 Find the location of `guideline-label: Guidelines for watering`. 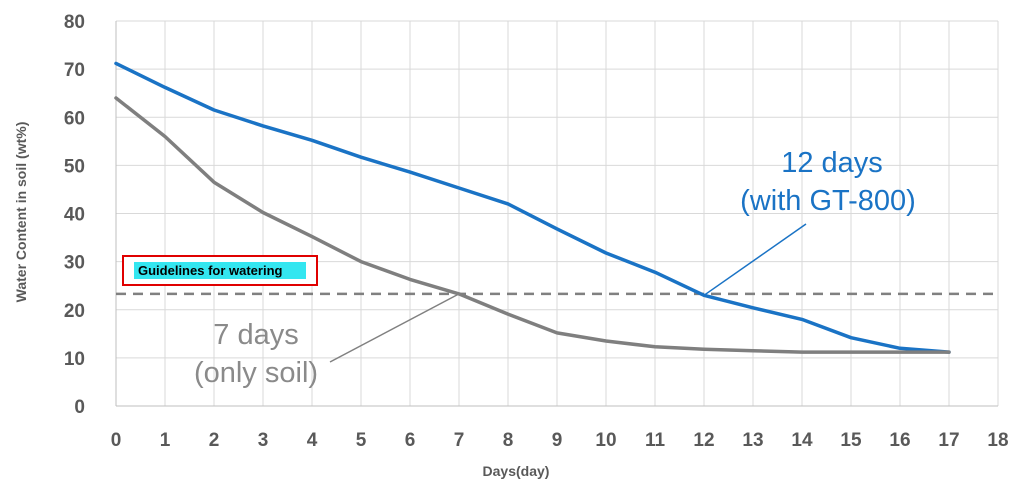

guideline-label: Guidelines for watering is located at coordinates (210, 270).